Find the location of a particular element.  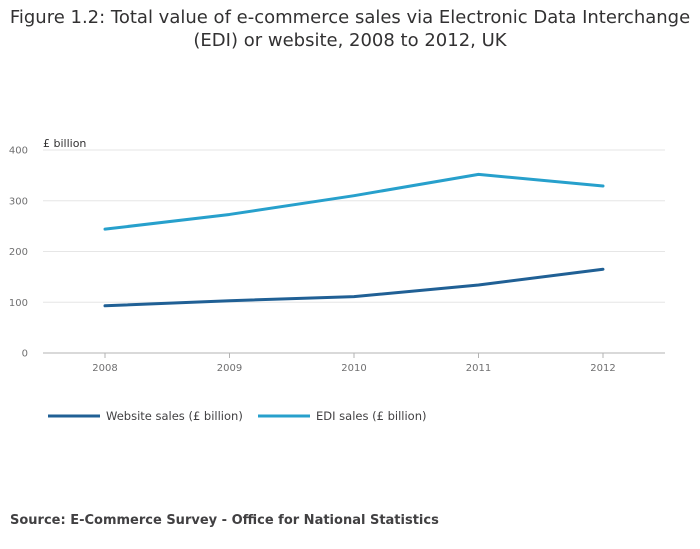

x-tick-label: 2012 is located at coordinates (602, 368).